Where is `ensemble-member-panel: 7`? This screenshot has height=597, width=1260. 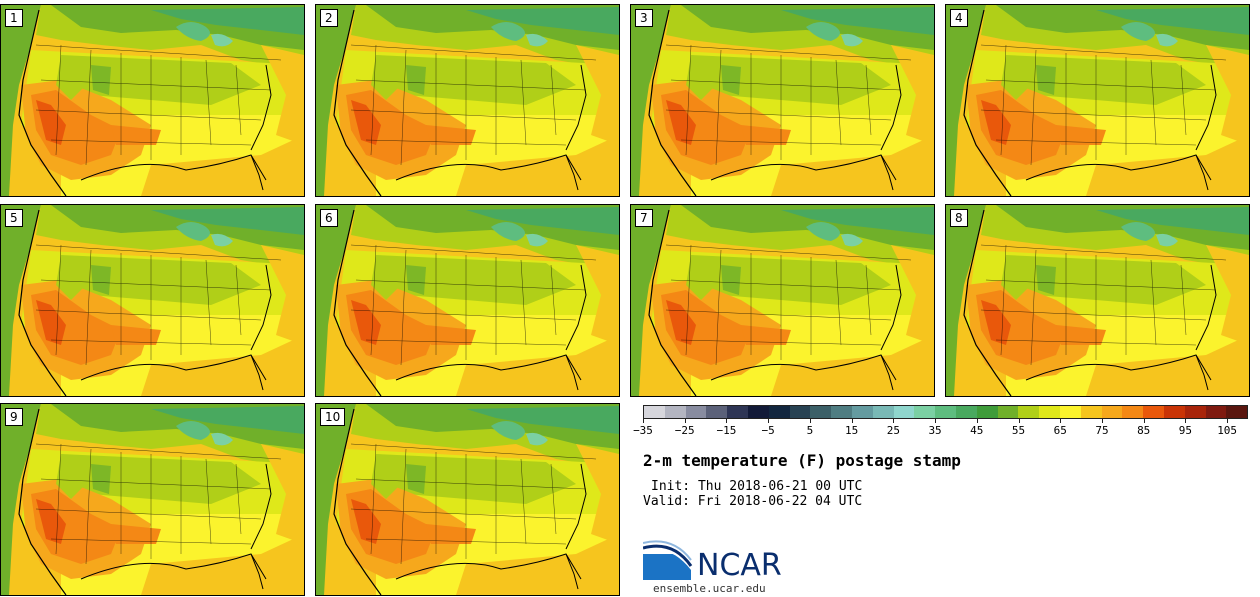
ensemble-member-panel: 7 is located at coordinates (782, 300).